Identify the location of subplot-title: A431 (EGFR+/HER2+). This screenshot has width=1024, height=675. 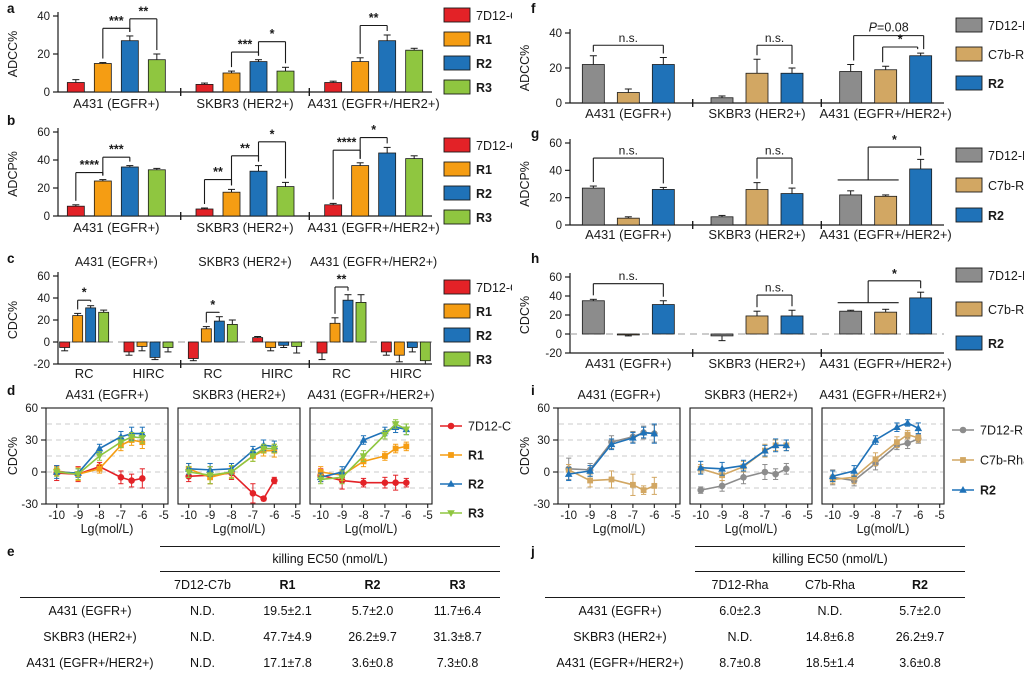
(882, 395).